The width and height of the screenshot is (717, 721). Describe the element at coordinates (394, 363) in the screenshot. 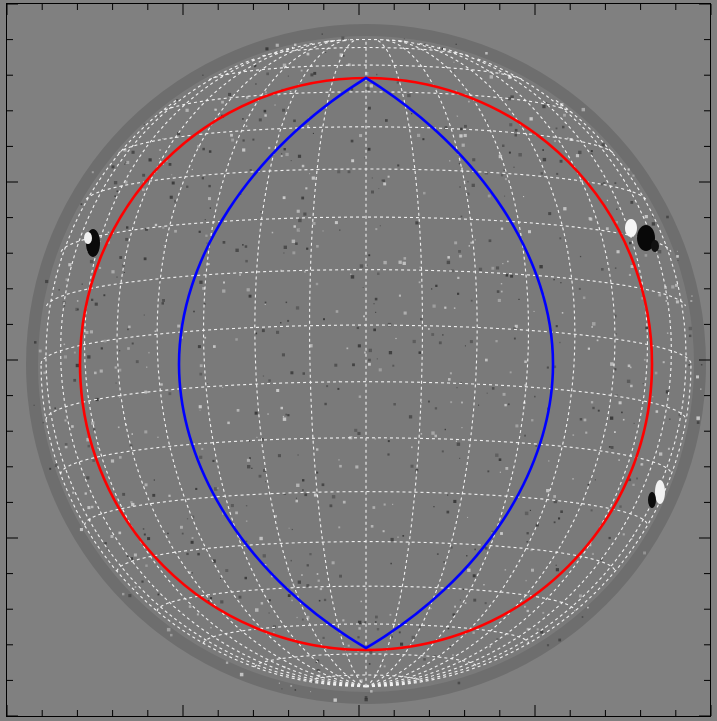

I see `grid-meridian` at that location.